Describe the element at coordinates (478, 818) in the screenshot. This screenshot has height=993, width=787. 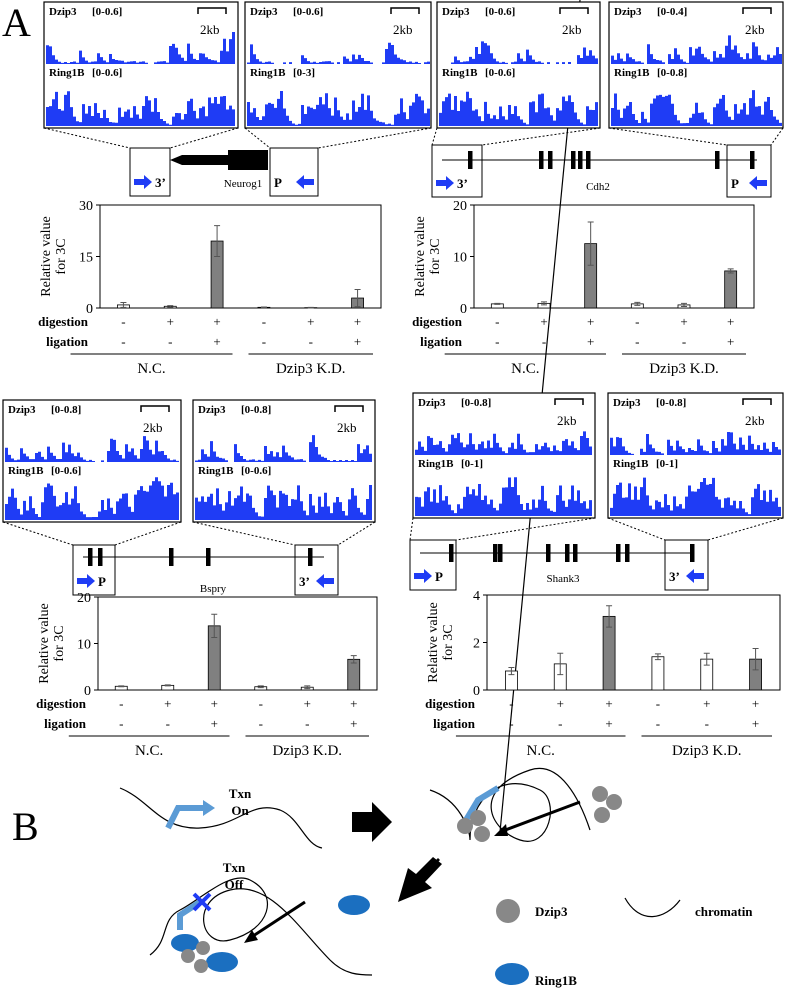
I see `dzip3-mark` at that location.